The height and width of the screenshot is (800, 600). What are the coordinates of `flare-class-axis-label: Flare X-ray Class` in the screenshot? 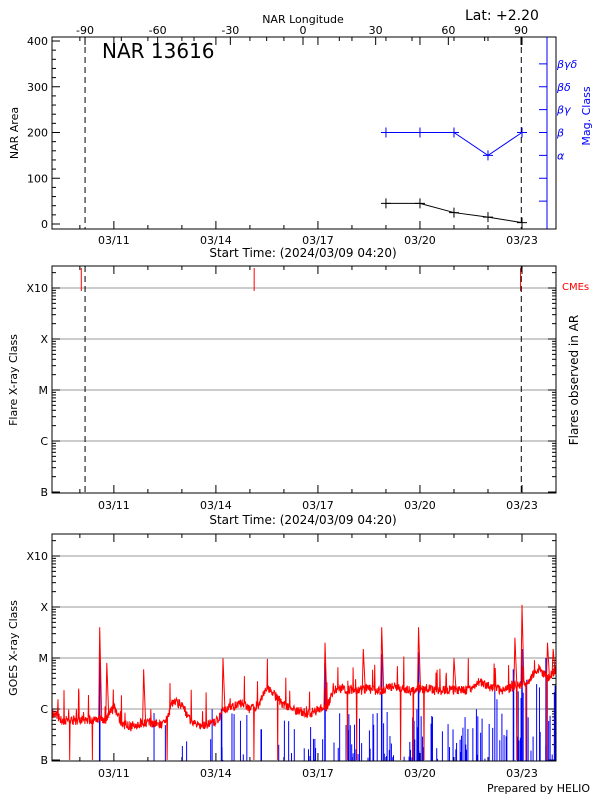 It's located at (13, 380).